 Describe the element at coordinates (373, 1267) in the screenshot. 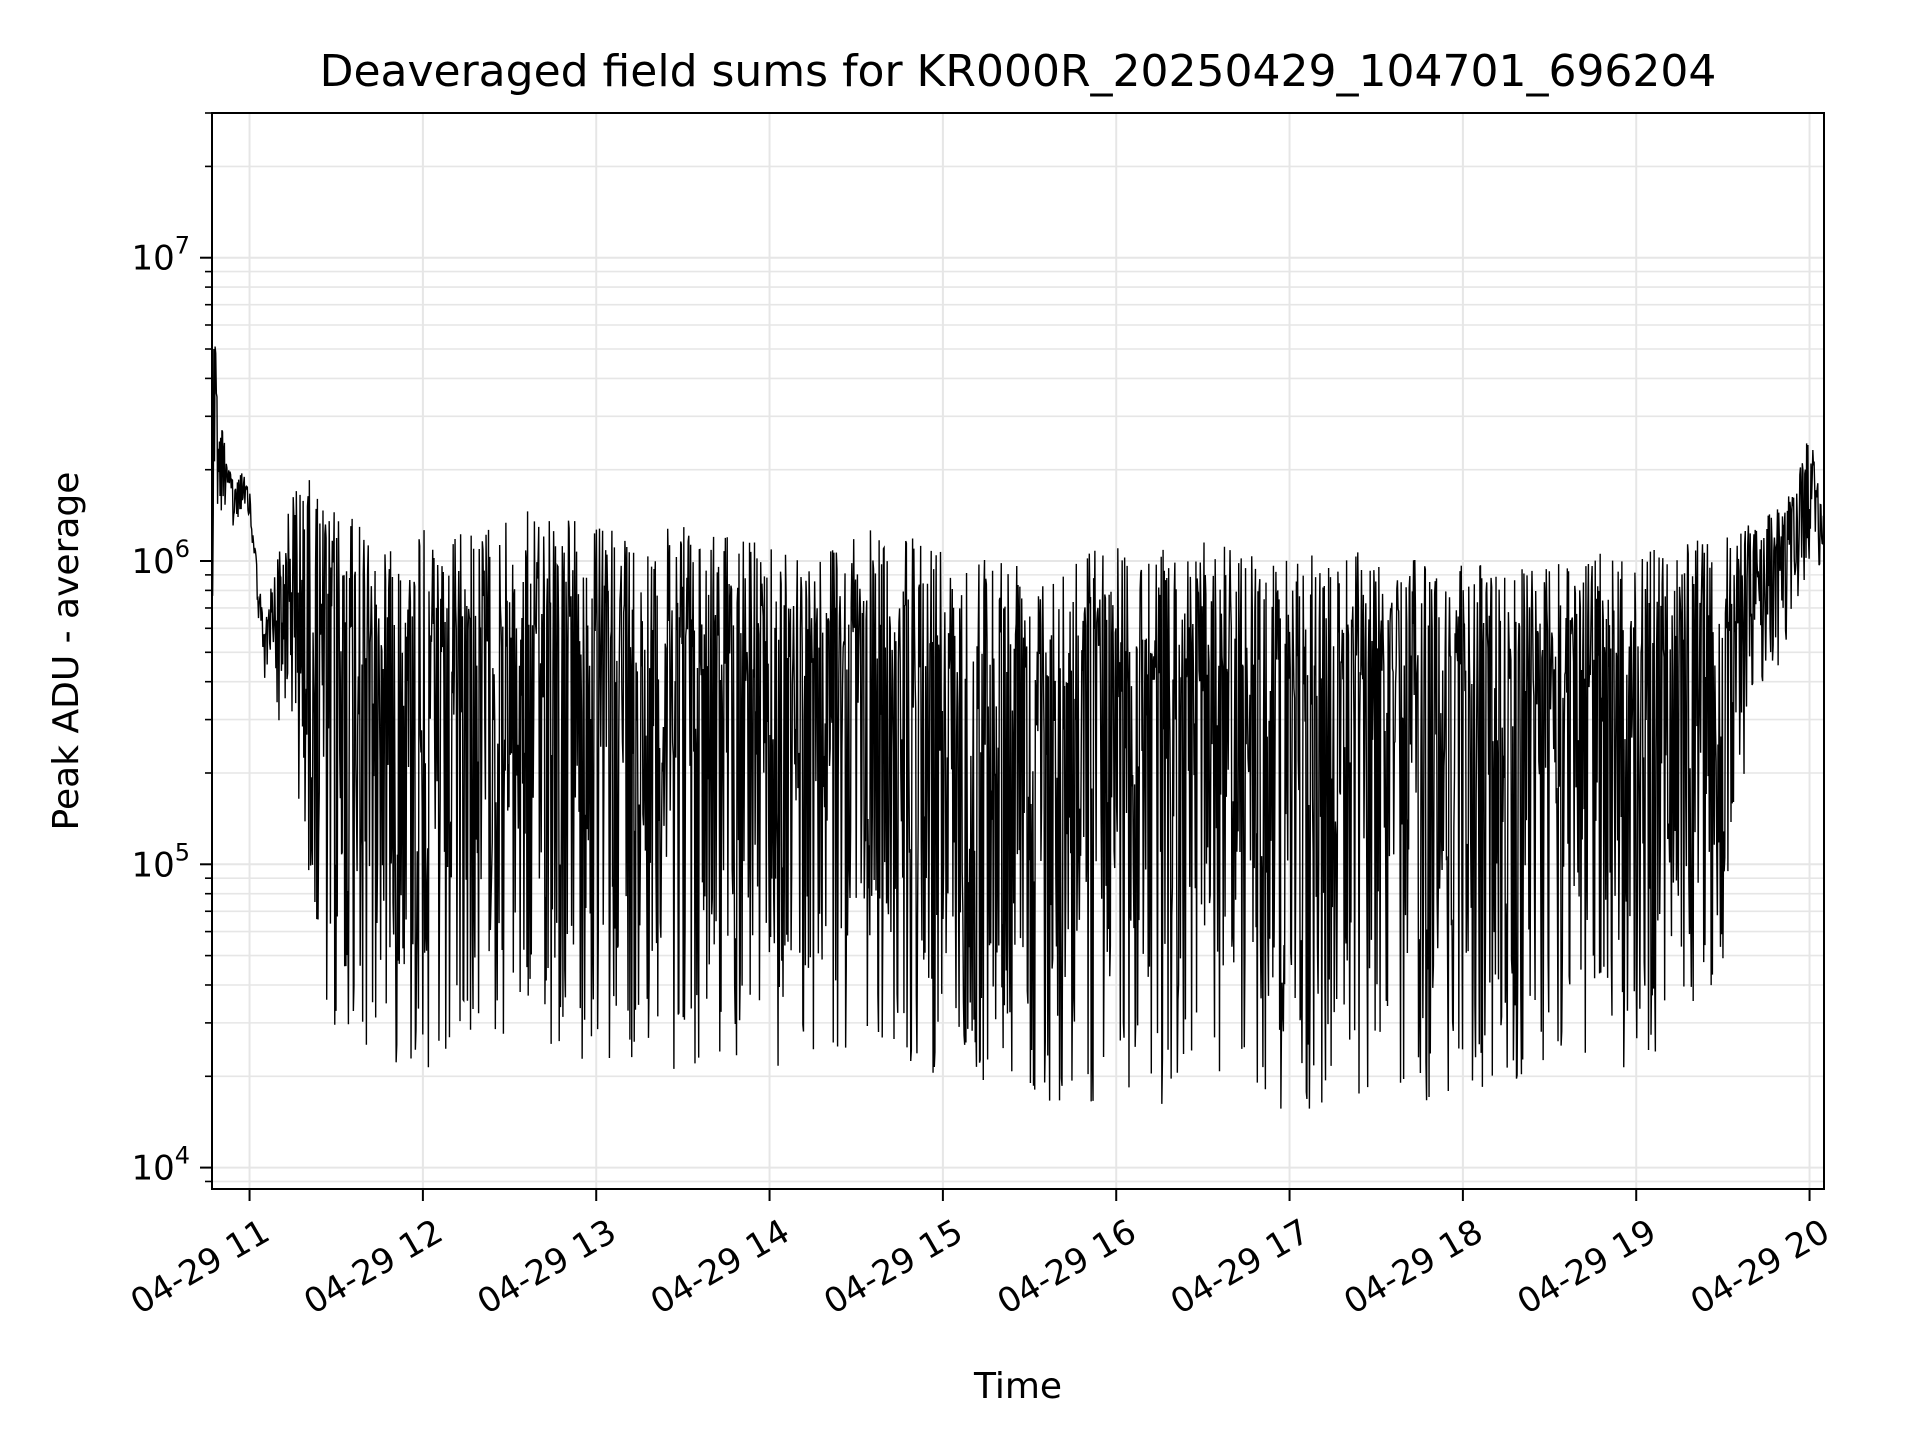

I see `x-tick-label: 04-29 12` at that location.